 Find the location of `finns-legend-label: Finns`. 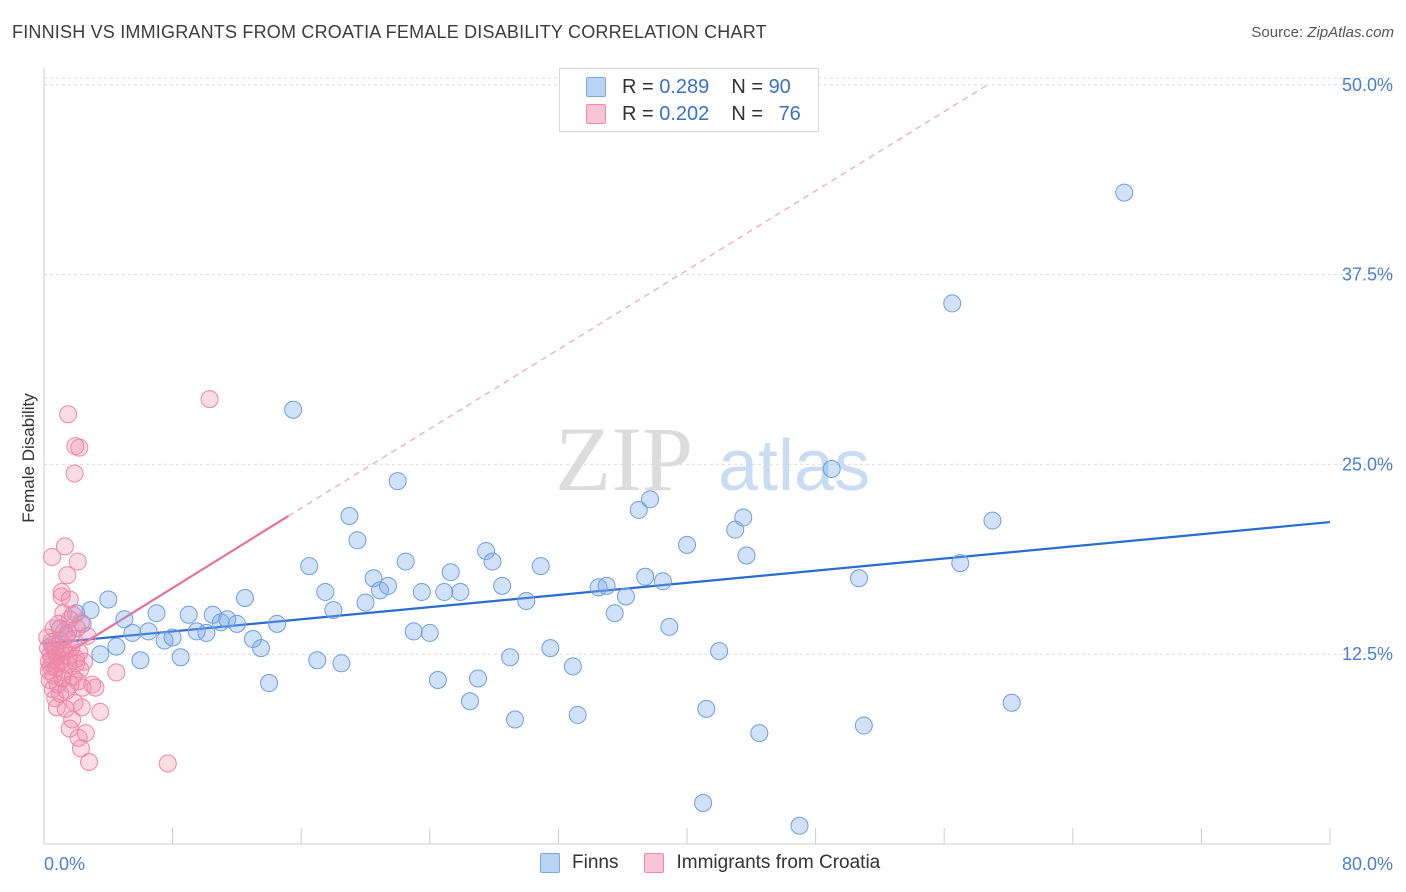

finns-legend-label: Finns is located at coordinates (595, 862).